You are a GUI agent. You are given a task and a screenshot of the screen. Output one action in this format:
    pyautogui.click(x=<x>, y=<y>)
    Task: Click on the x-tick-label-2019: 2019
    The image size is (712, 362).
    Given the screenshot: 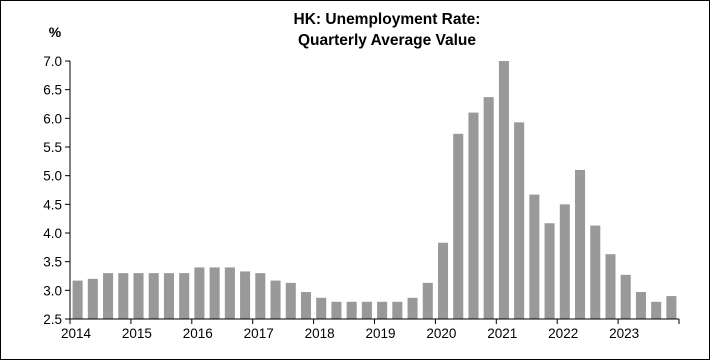 What is the action you would take?
    pyautogui.click(x=380, y=333)
    